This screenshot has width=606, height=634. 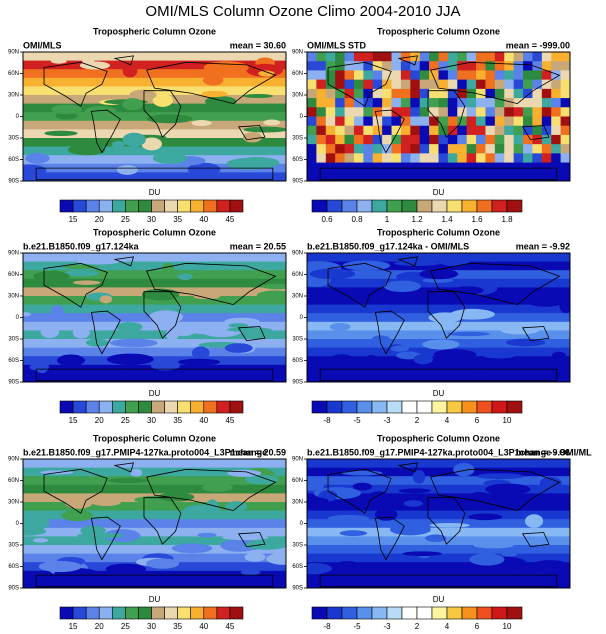 I want to click on colorbar-tick-label: 4, so click(x=447, y=420).